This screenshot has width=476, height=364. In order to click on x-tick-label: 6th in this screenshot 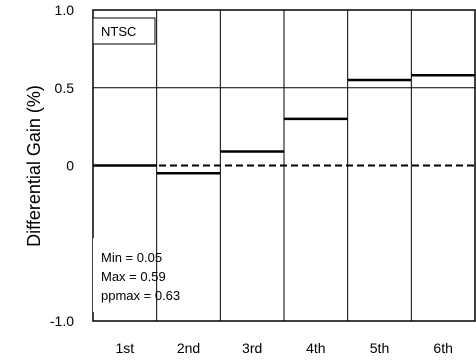, I will do `click(442, 348)`.